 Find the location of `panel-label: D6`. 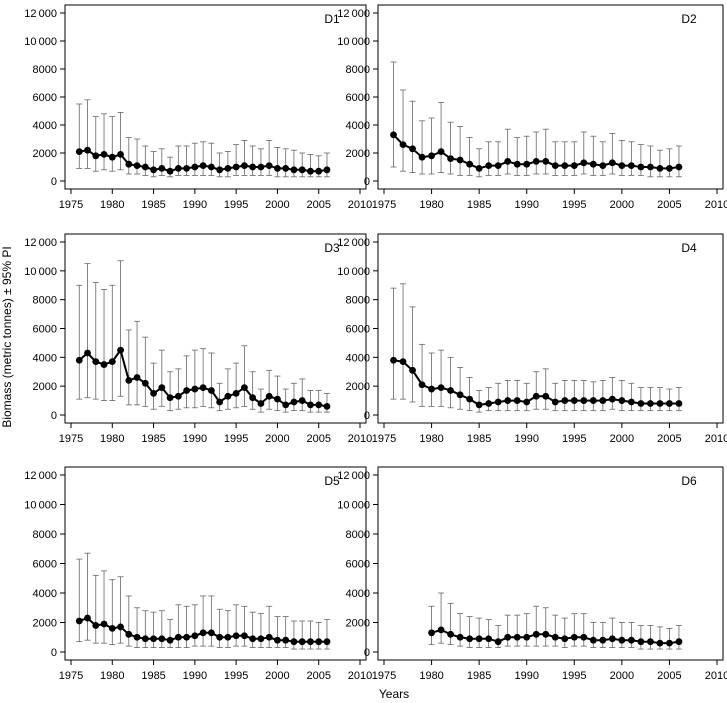

panel-label: D6 is located at coordinates (689, 481).